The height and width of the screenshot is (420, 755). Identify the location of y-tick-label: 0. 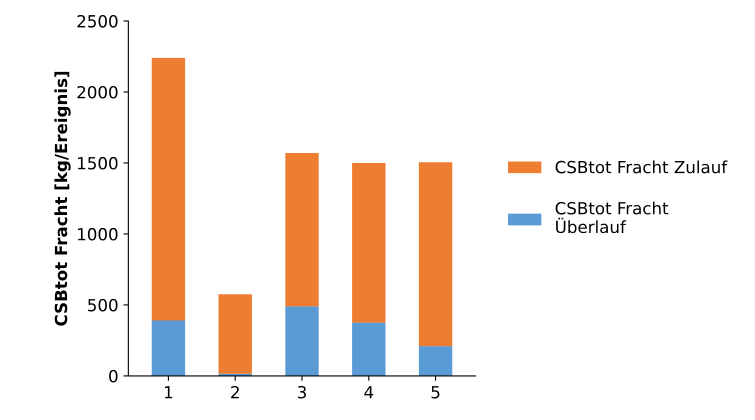
(113, 376).